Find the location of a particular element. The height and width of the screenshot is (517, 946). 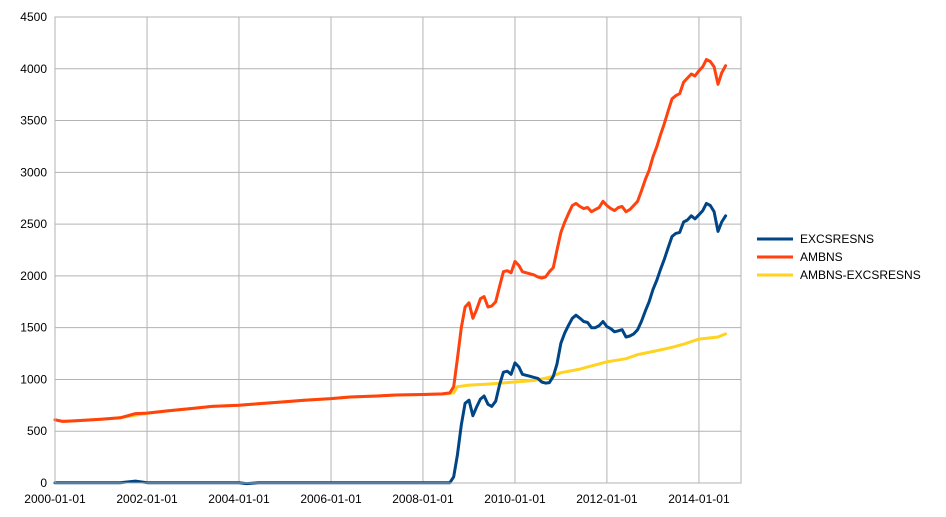

x-tick-label: 2008-01-01 is located at coordinates (423, 499).